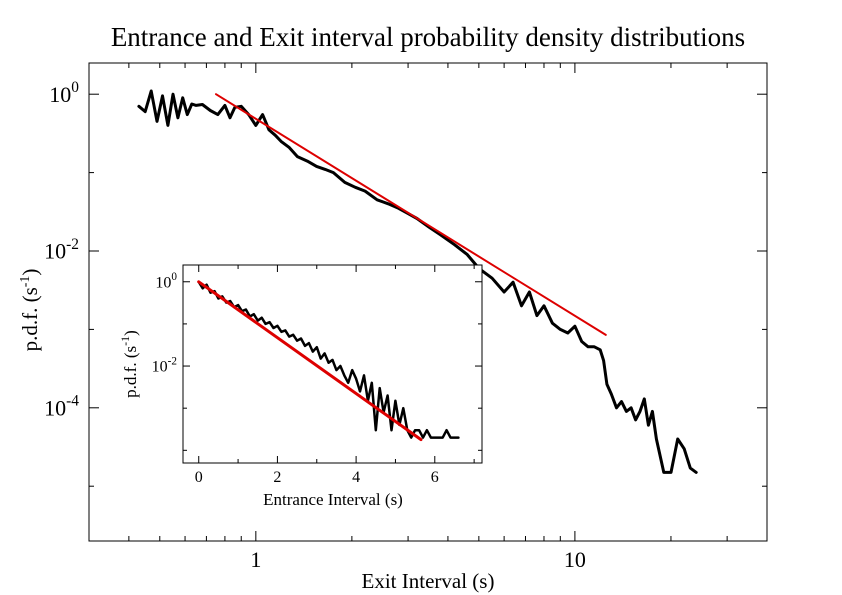 This screenshot has height=595, width=842. What do you see at coordinates (428, 581) in the screenshot?
I see `main-x-axis-label: Exit Interval (s)` at bounding box center [428, 581].